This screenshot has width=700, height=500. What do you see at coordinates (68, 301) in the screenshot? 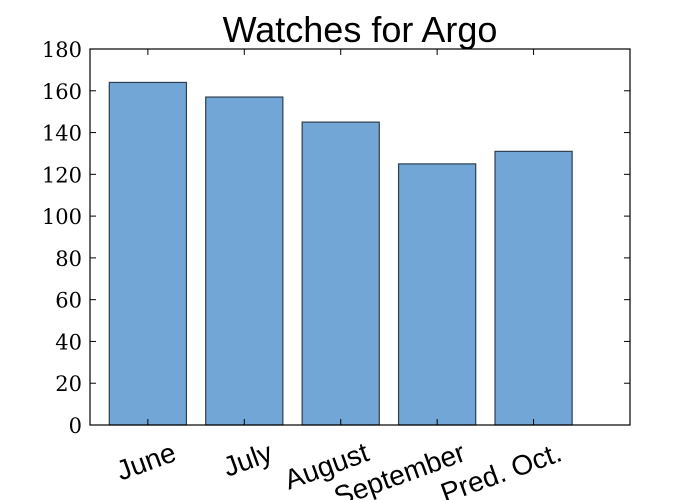
I see `y-tick-label: 60` at bounding box center [68, 301].